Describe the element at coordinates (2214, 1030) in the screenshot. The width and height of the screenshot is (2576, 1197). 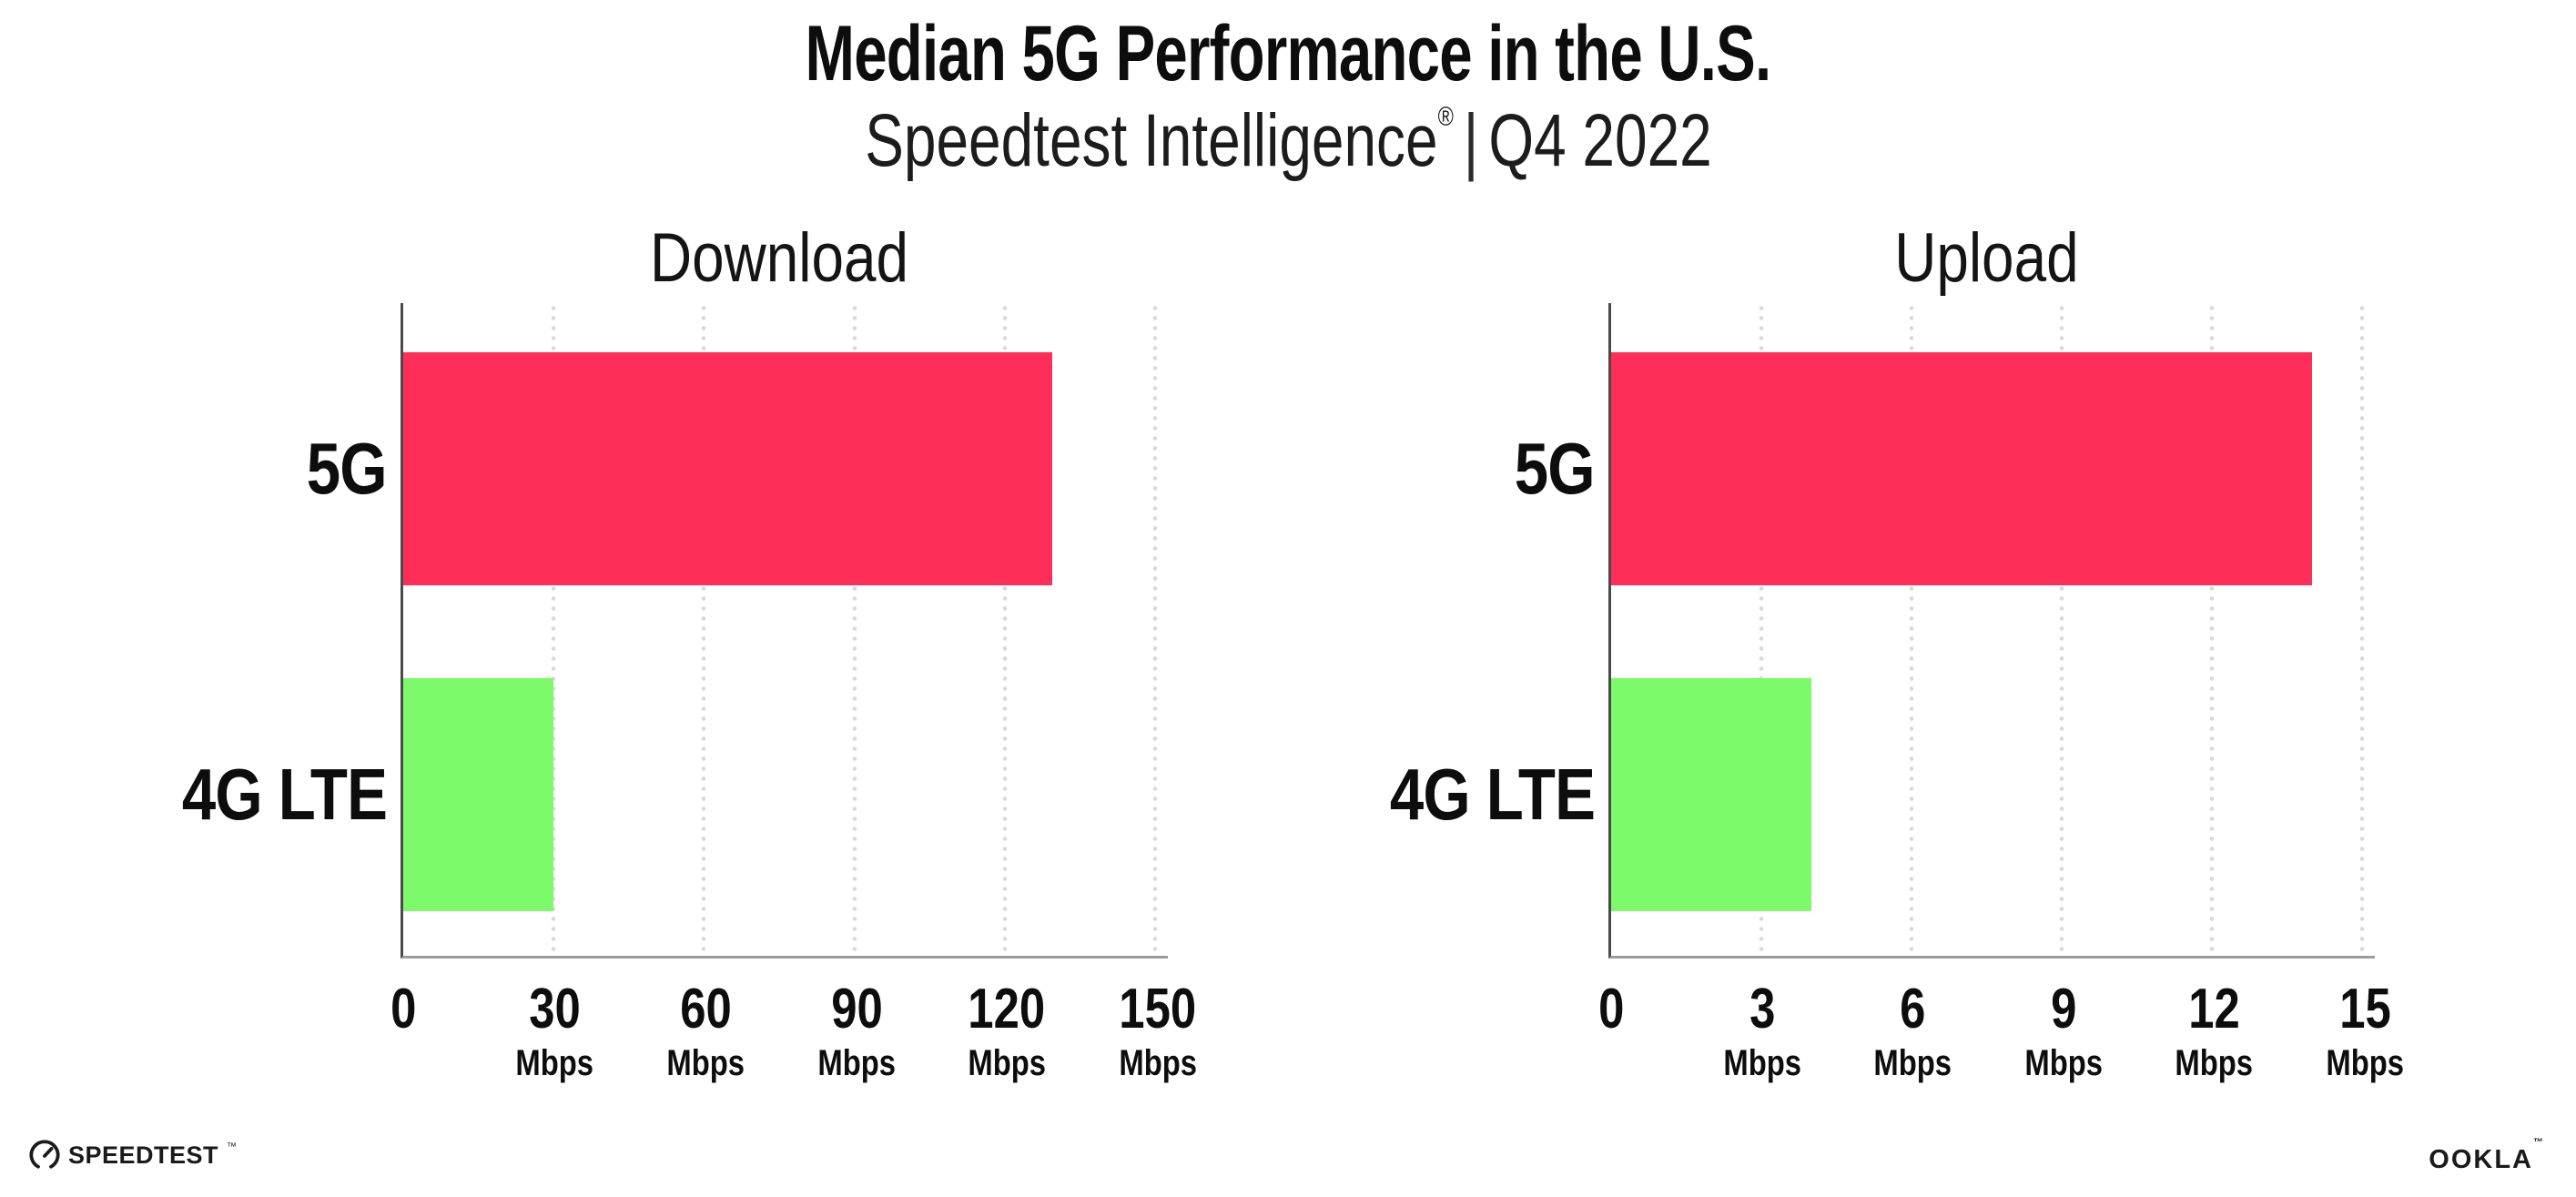
I see `upload-tick-12: 12 Mbps` at that location.